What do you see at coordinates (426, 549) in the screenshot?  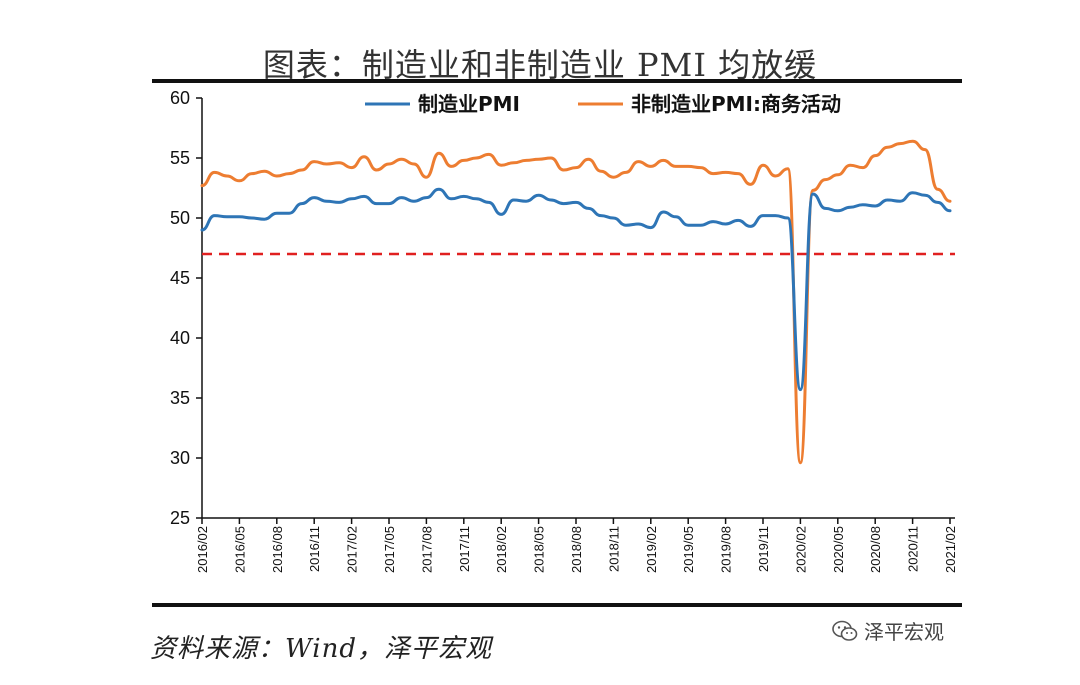 I see `x-tick-label: 2017/08` at bounding box center [426, 549].